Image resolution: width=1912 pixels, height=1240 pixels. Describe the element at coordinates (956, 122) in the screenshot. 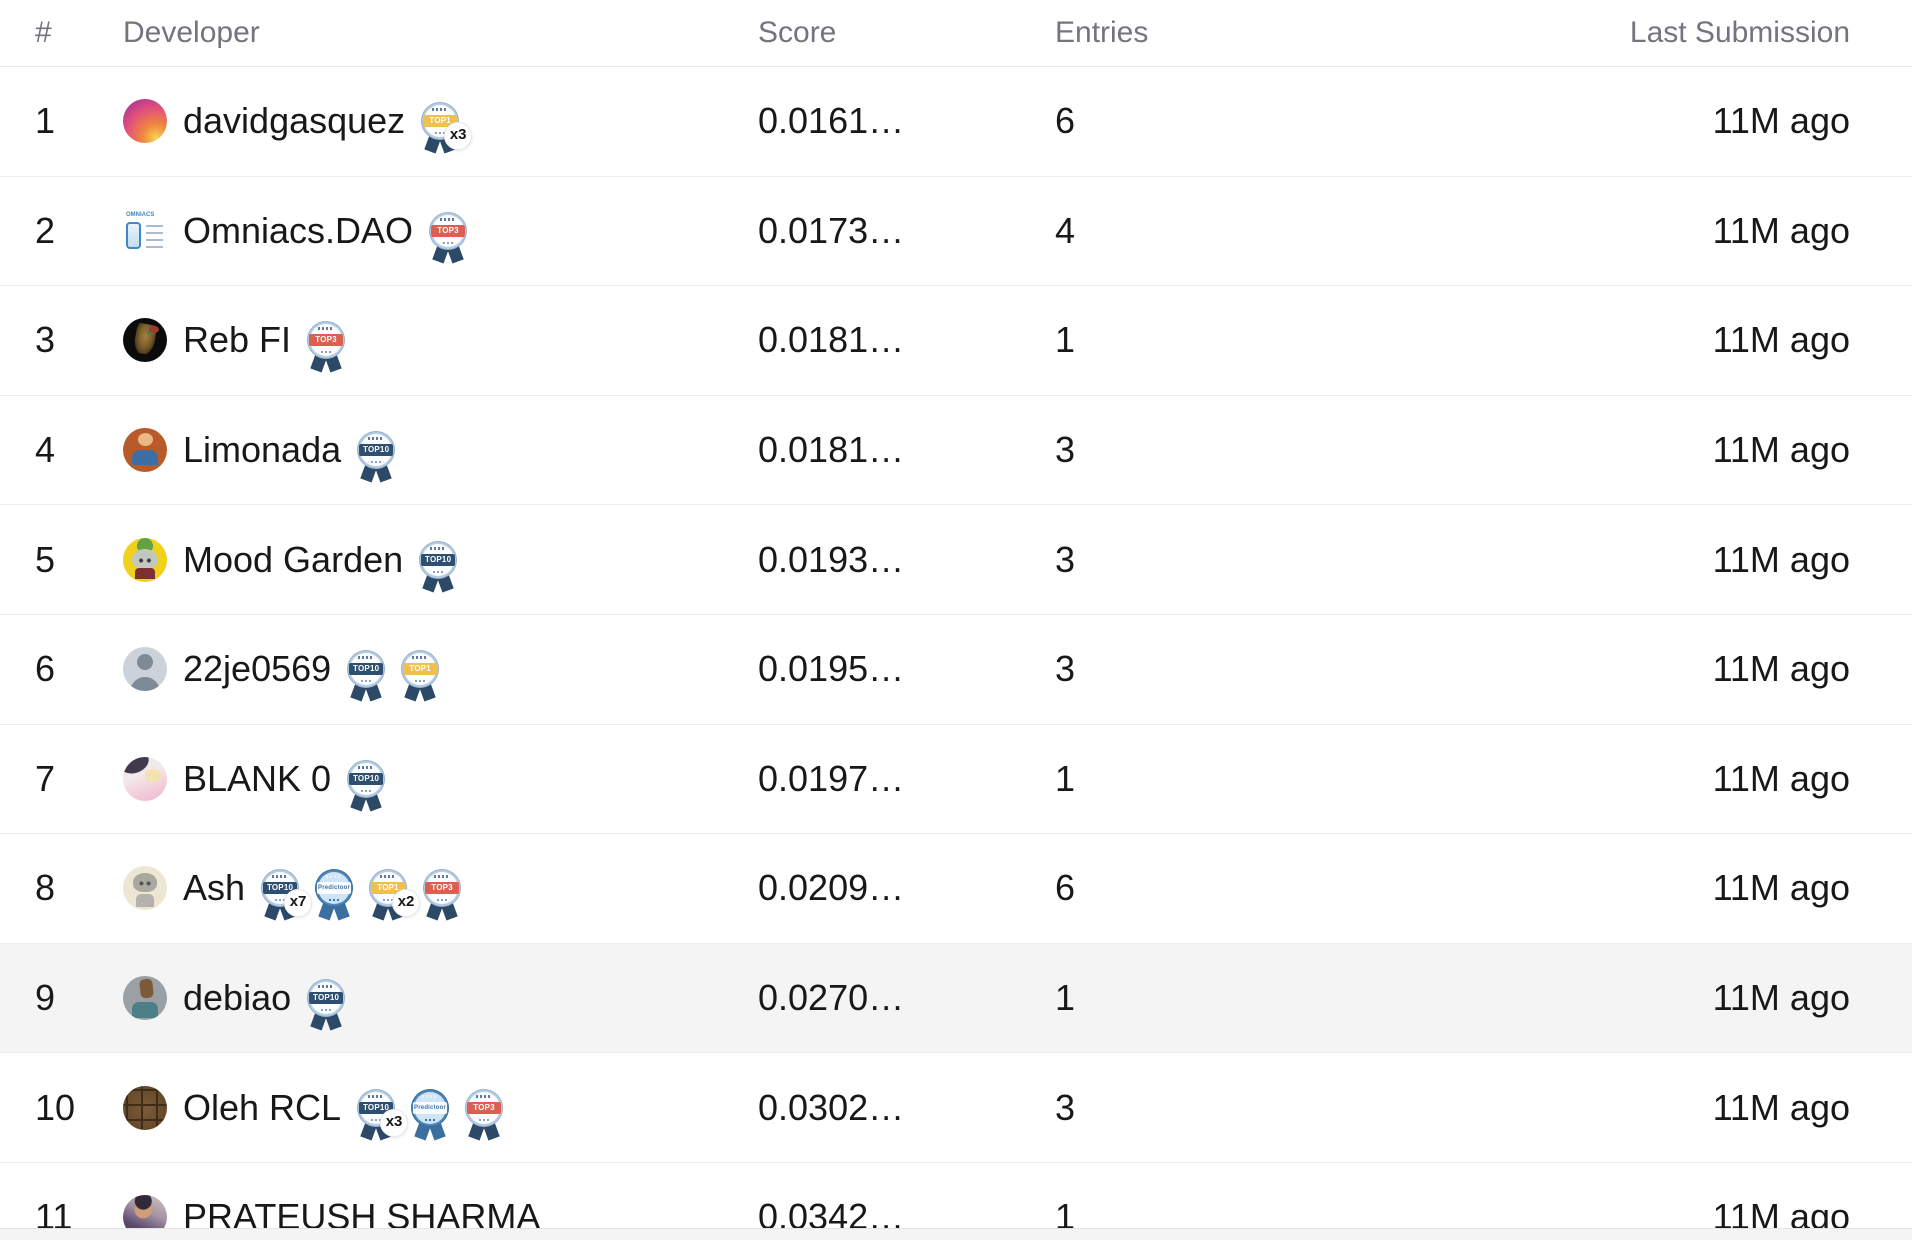

I see `table-row: 1 davidgasquez TOP1 x3 0.0161… 6` at that location.